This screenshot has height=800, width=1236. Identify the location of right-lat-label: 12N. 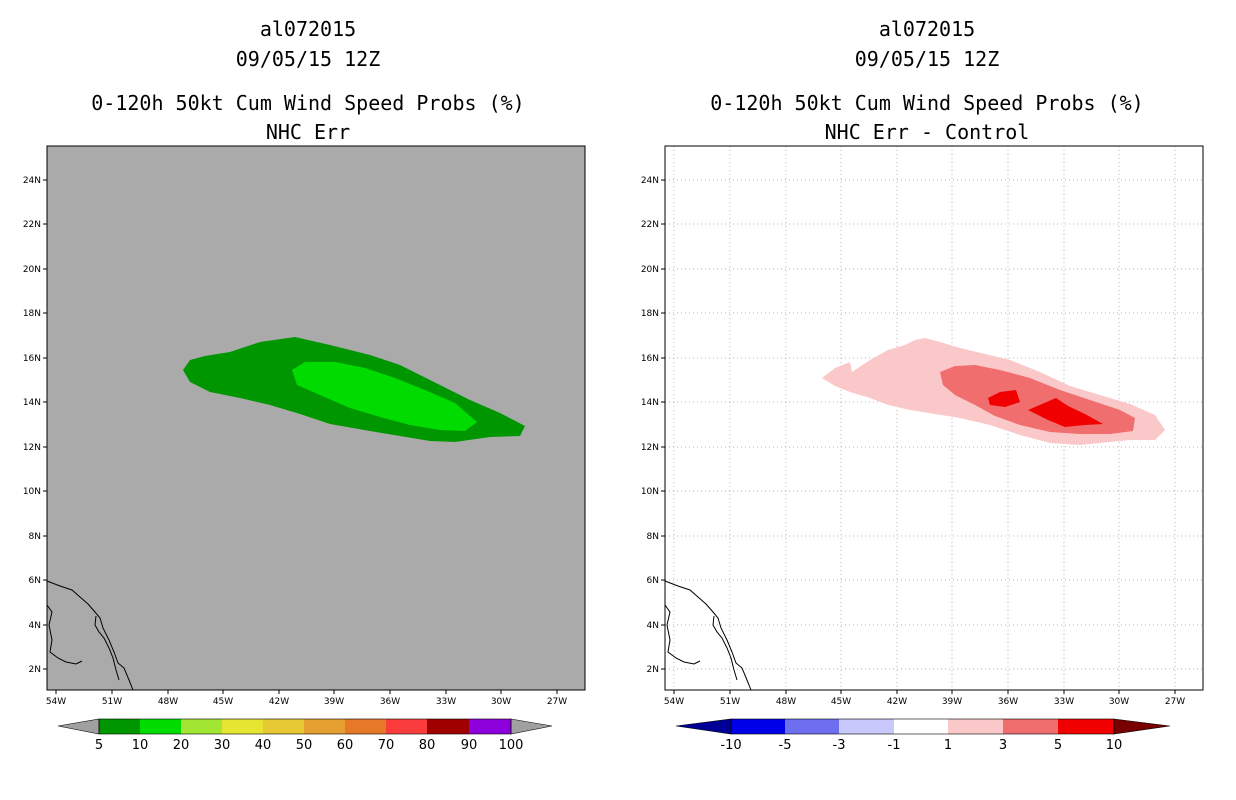
(650, 448).